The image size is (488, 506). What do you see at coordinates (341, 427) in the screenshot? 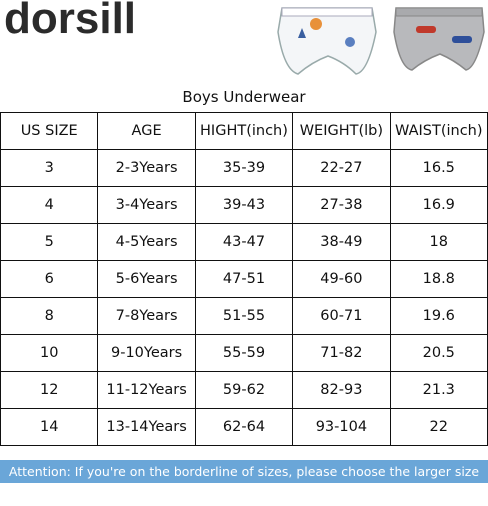
I see `table-cell: 93-104` at bounding box center [341, 427].